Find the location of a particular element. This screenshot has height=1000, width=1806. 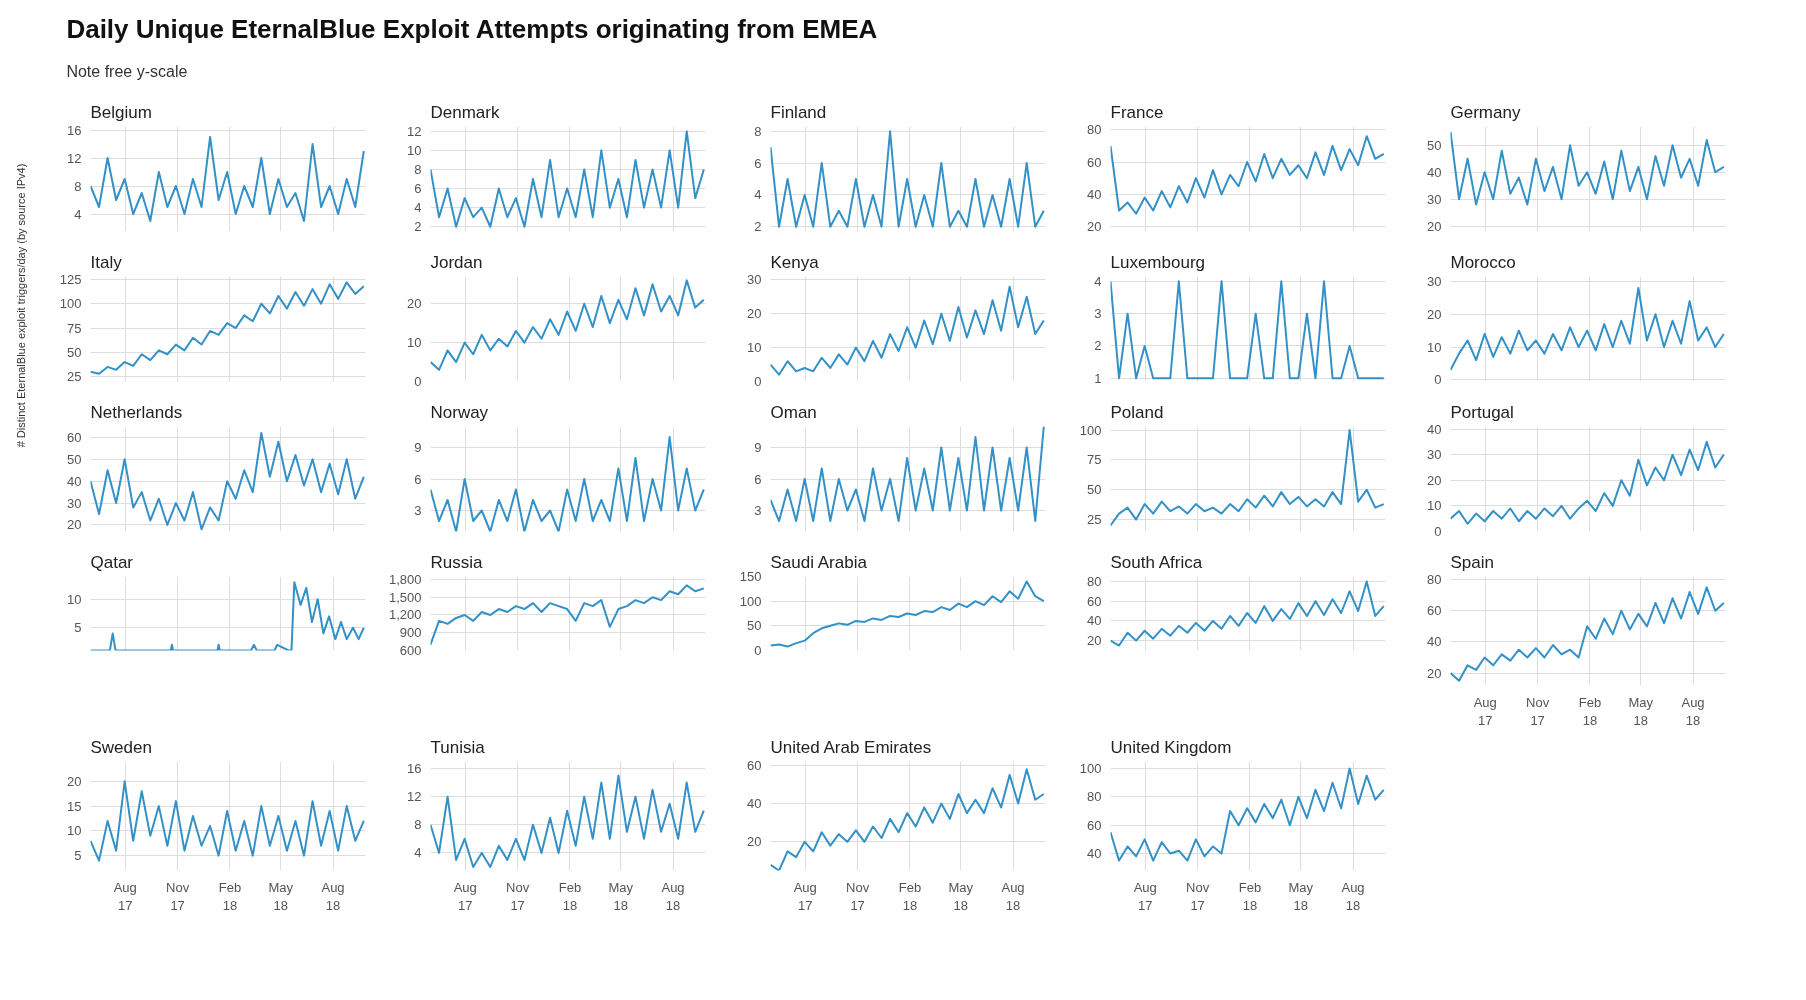

chart-title: Germany is located at coordinates (1485, 112).